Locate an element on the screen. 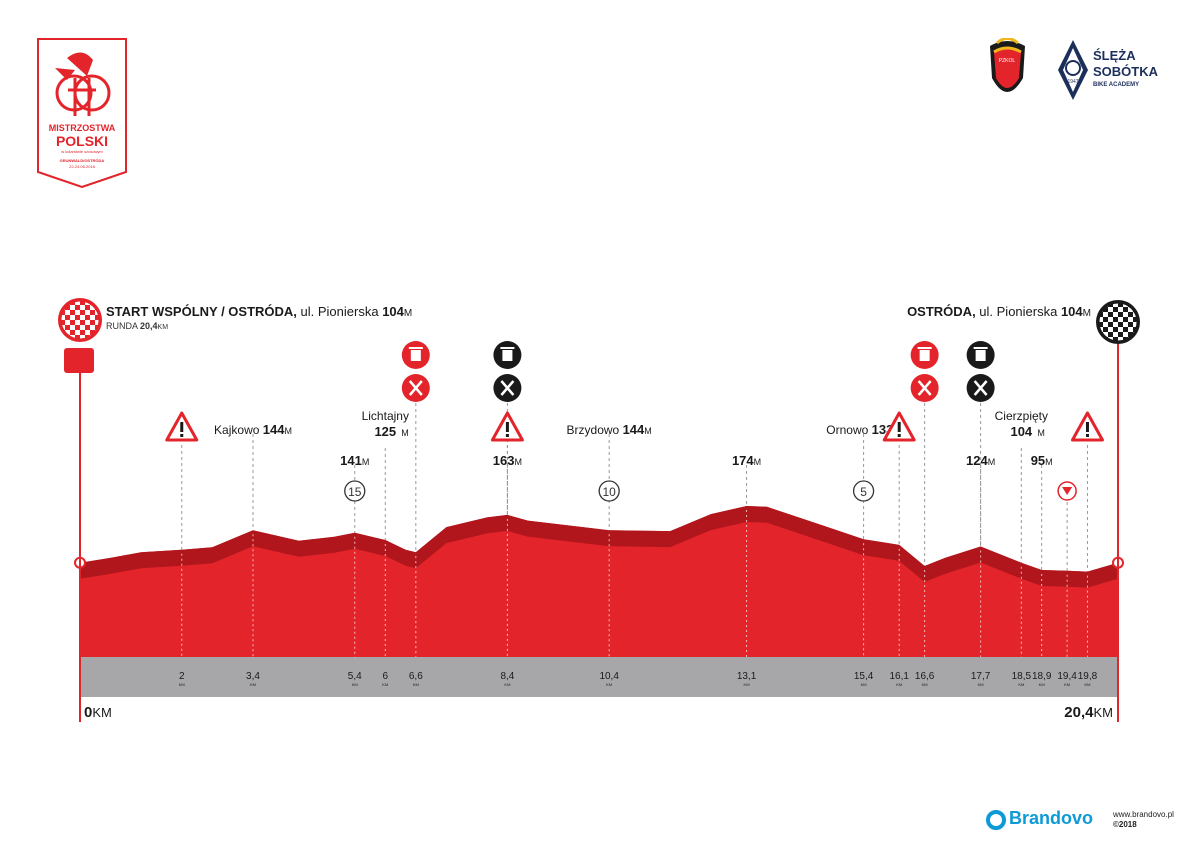 This screenshot has width=1199, height=848. profile-ridge is located at coordinates (599, 547).